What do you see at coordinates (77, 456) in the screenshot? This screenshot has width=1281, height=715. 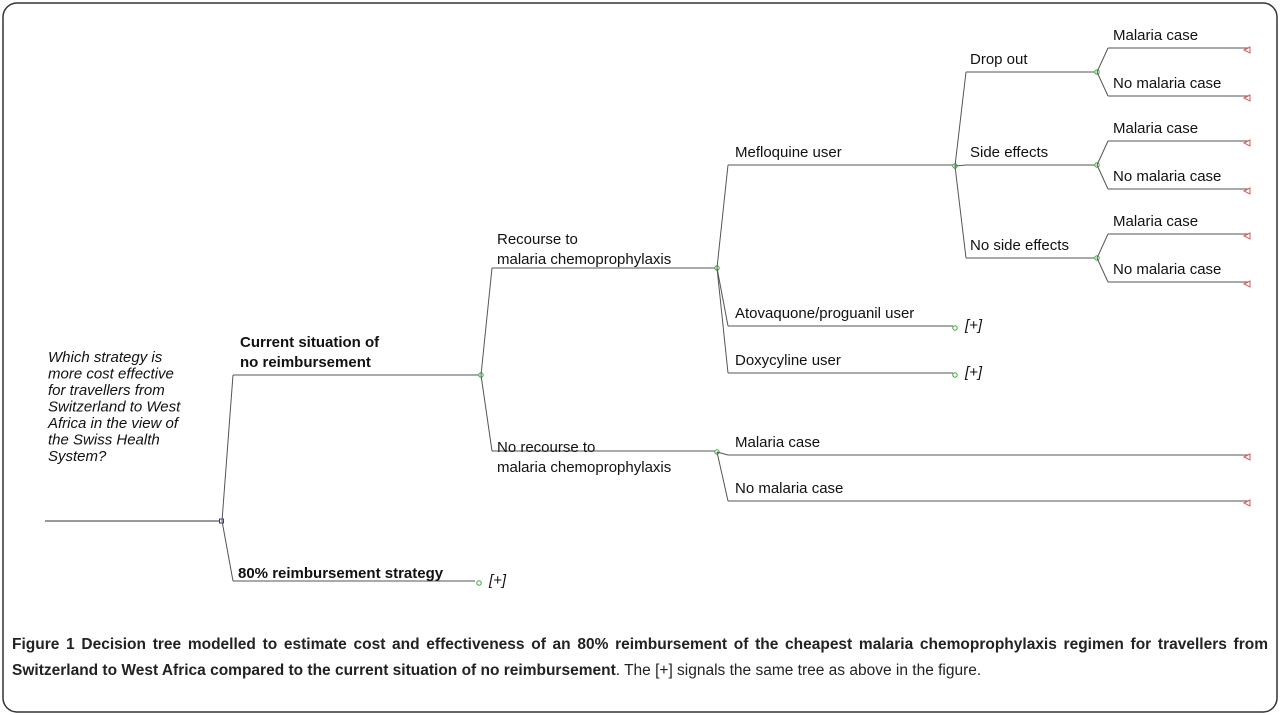 I see `label: System?` at bounding box center [77, 456].